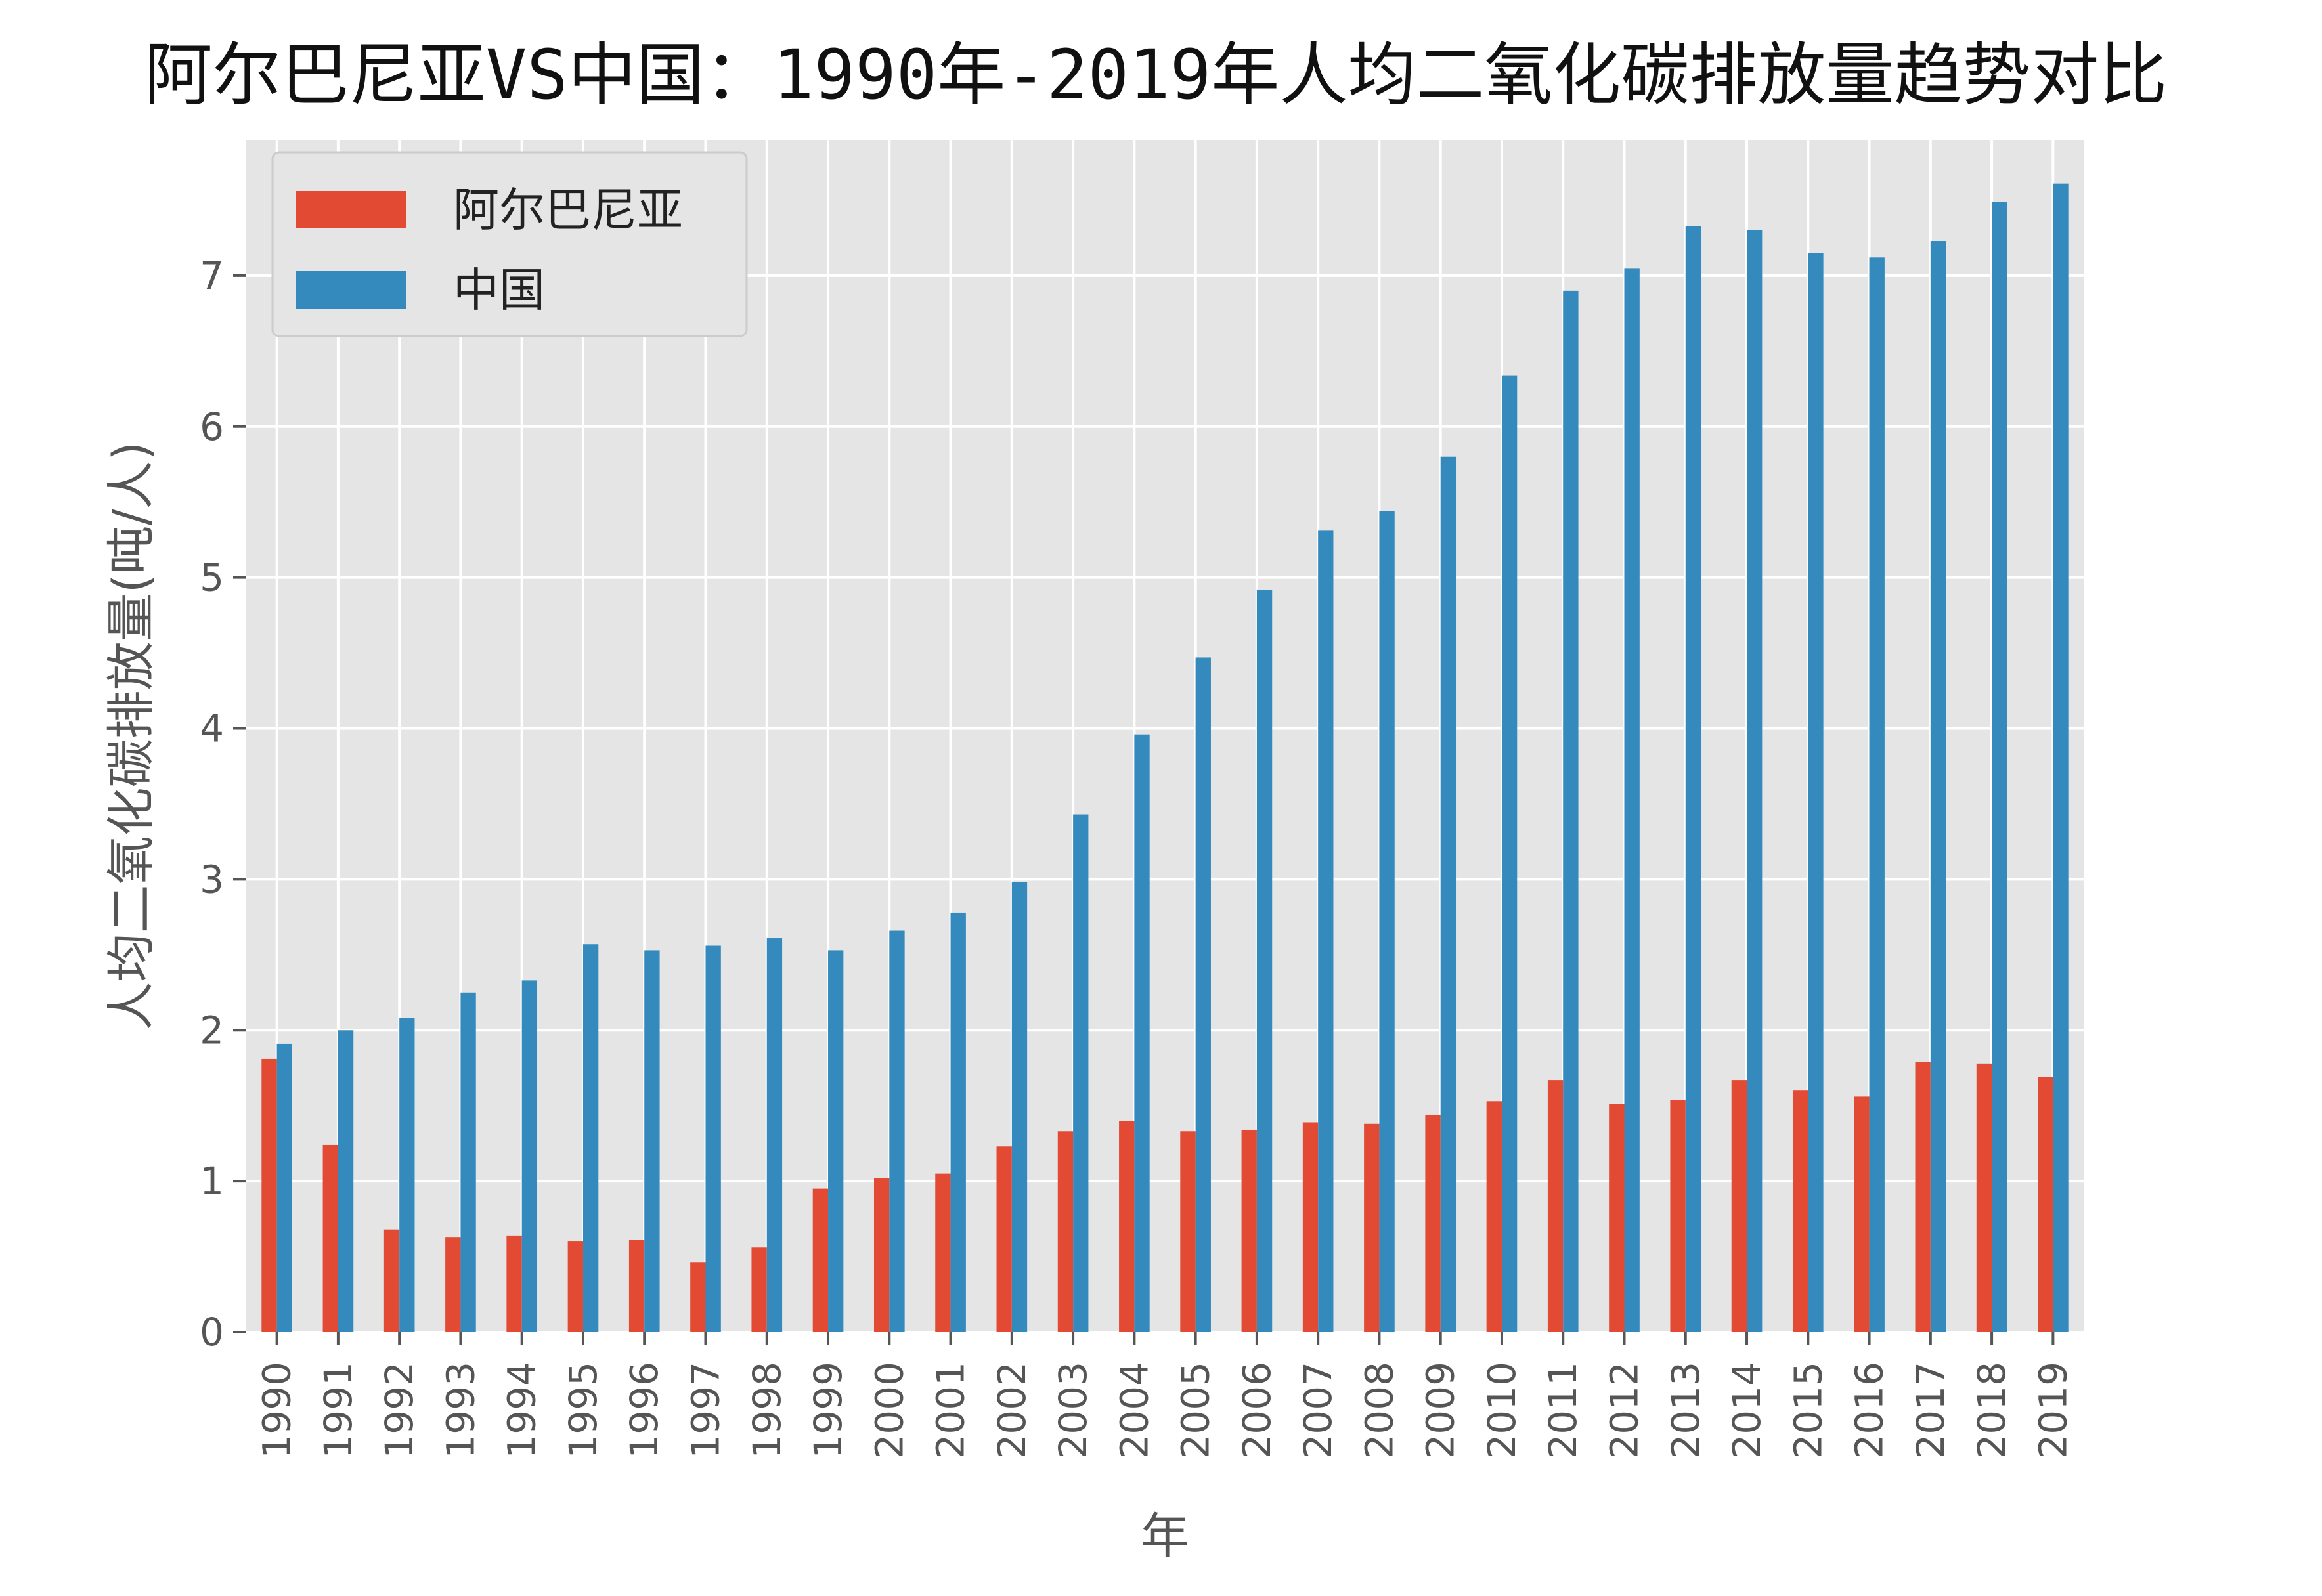 Image resolution: width=2322 pixels, height=1596 pixels. Describe the element at coordinates (1012, 1410) in the screenshot. I see `x-tick-label: 2002` at that location.